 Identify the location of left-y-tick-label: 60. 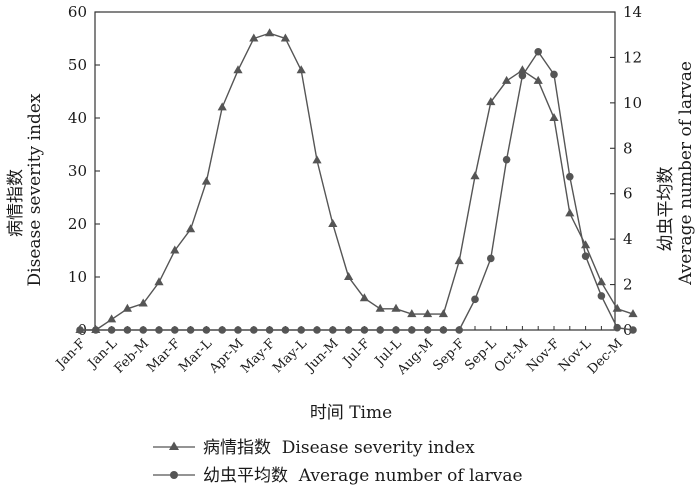
(77, 12).